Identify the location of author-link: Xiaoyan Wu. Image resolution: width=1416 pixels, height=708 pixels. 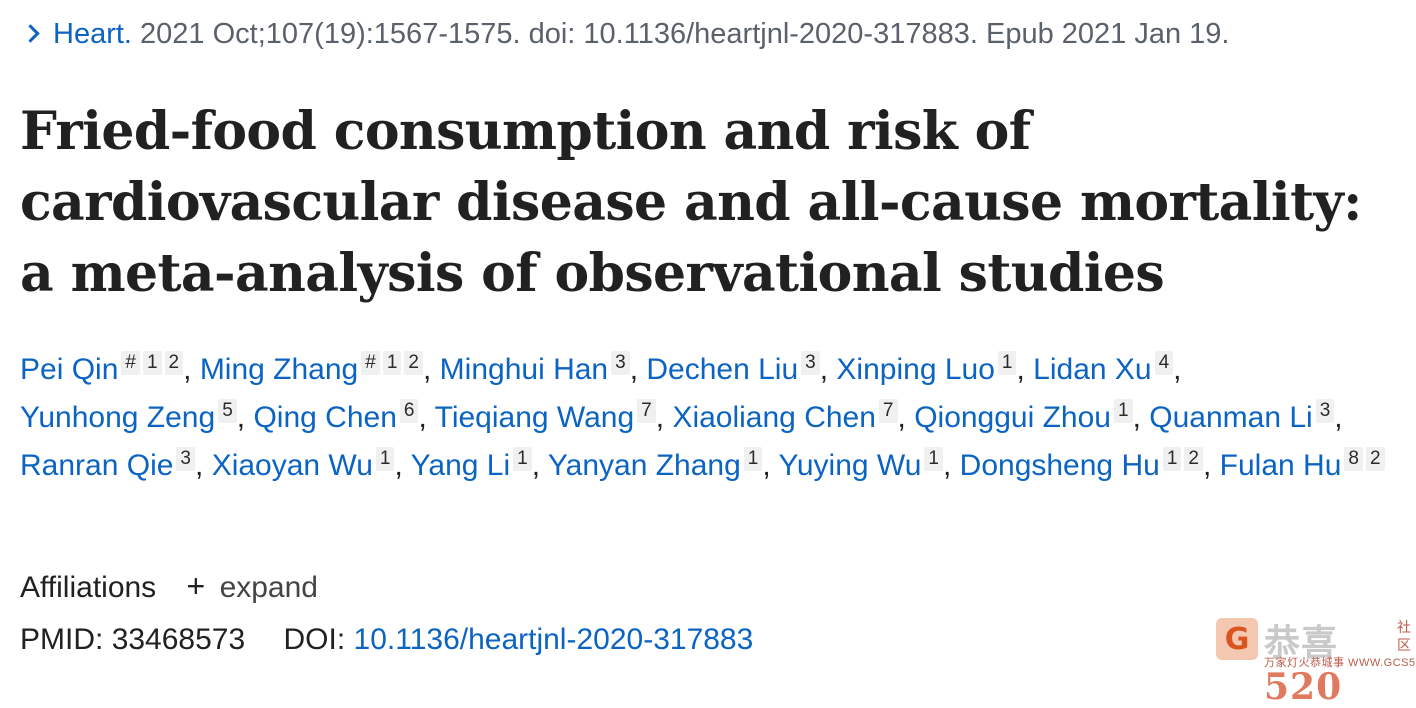
(292, 465).